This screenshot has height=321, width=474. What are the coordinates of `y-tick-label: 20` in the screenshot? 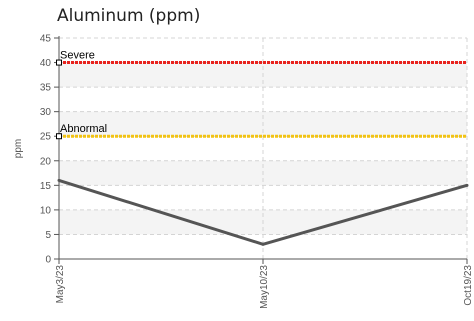 It's located at (46, 161).